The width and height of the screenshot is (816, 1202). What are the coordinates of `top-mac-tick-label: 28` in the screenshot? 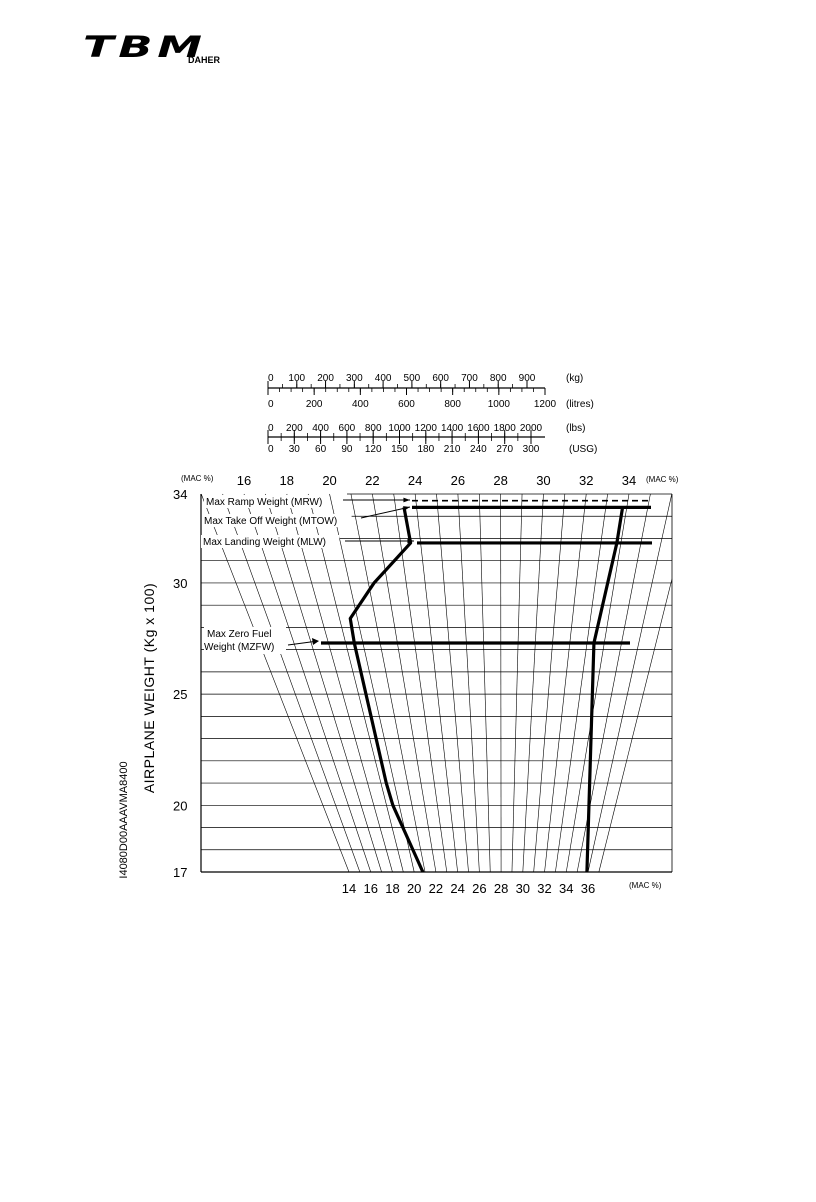 It's located at (500, 480).